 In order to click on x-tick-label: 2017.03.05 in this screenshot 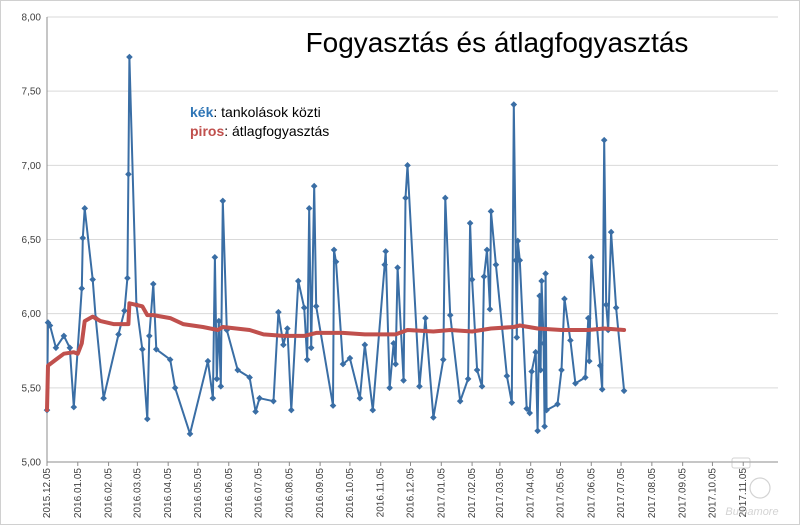, I will do `click(500, 493)`.